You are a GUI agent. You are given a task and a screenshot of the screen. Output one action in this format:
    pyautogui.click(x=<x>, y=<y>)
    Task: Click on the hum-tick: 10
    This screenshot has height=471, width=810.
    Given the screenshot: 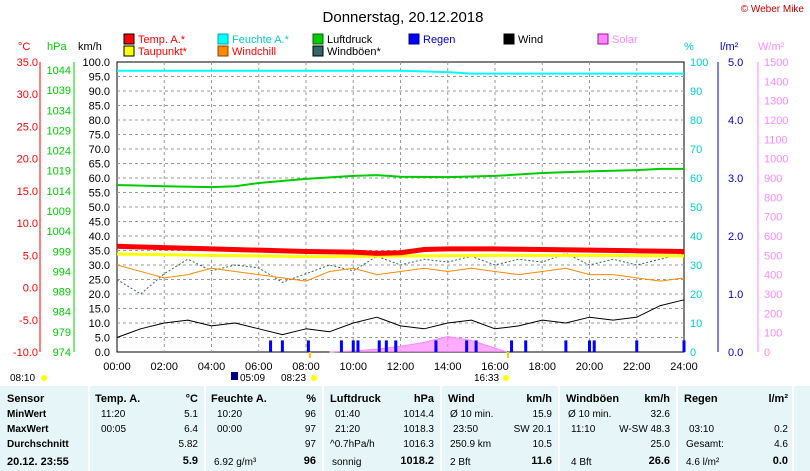 What is the action you would take?
    pyautogui.click(x=696, y=324)
    